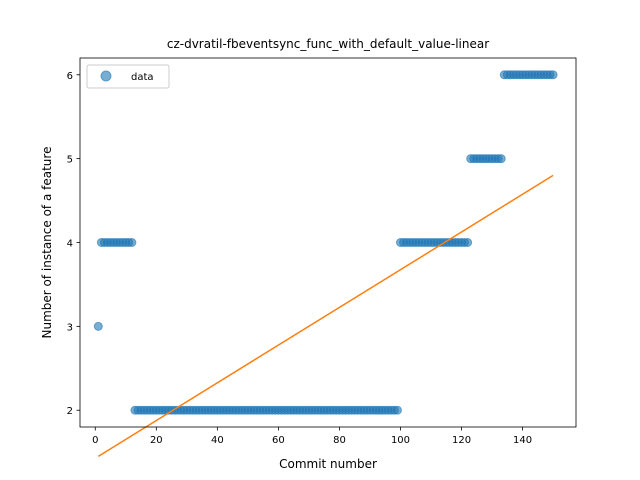 Image resolution: width=640 pixels, height=480 pixels. Describe the element at coordinates (106, 76) in the screenshot. I see `legend-marker-data` at that location.